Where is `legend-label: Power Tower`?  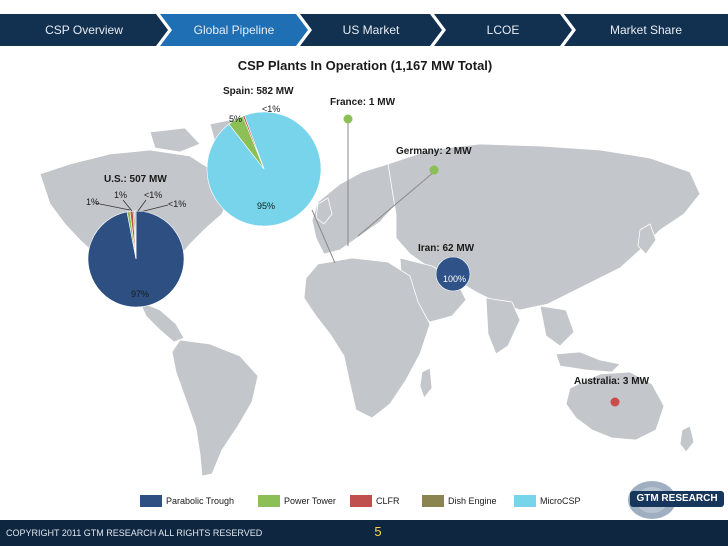
legend-label: Power Tower is located at coordinates (310, 501).